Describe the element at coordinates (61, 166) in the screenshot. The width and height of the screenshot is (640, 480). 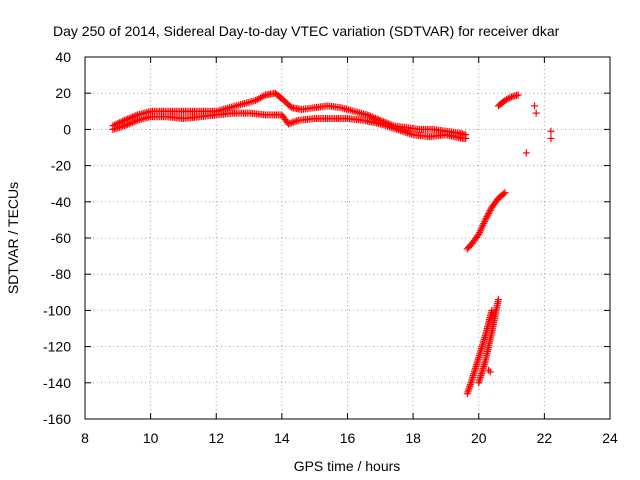
I see `y-tick-label: -20` at that location.